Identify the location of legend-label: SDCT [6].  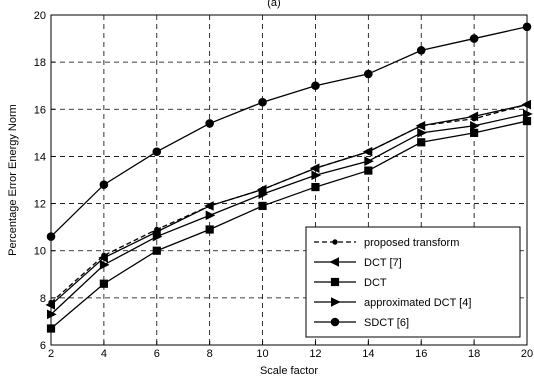
(386, 323).